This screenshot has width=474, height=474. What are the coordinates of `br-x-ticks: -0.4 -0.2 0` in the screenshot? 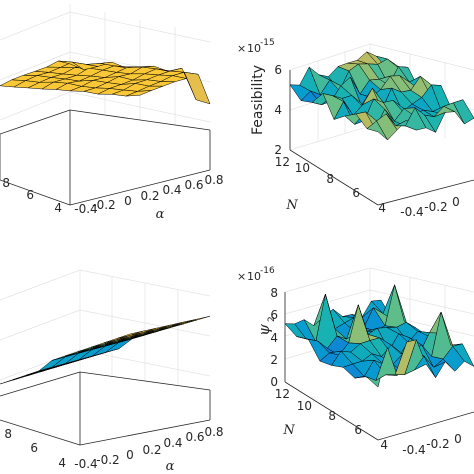 It's located at (432, 444).